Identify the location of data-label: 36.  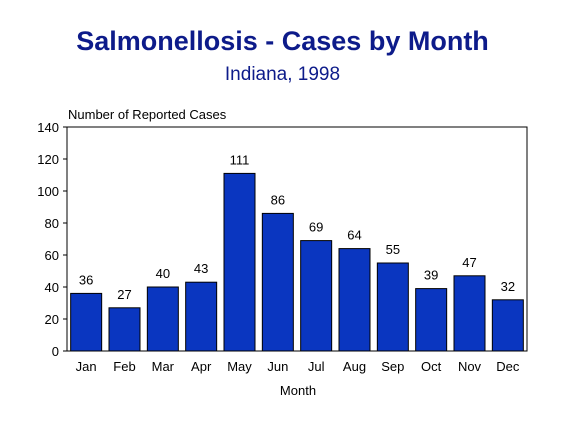
(86, 279).